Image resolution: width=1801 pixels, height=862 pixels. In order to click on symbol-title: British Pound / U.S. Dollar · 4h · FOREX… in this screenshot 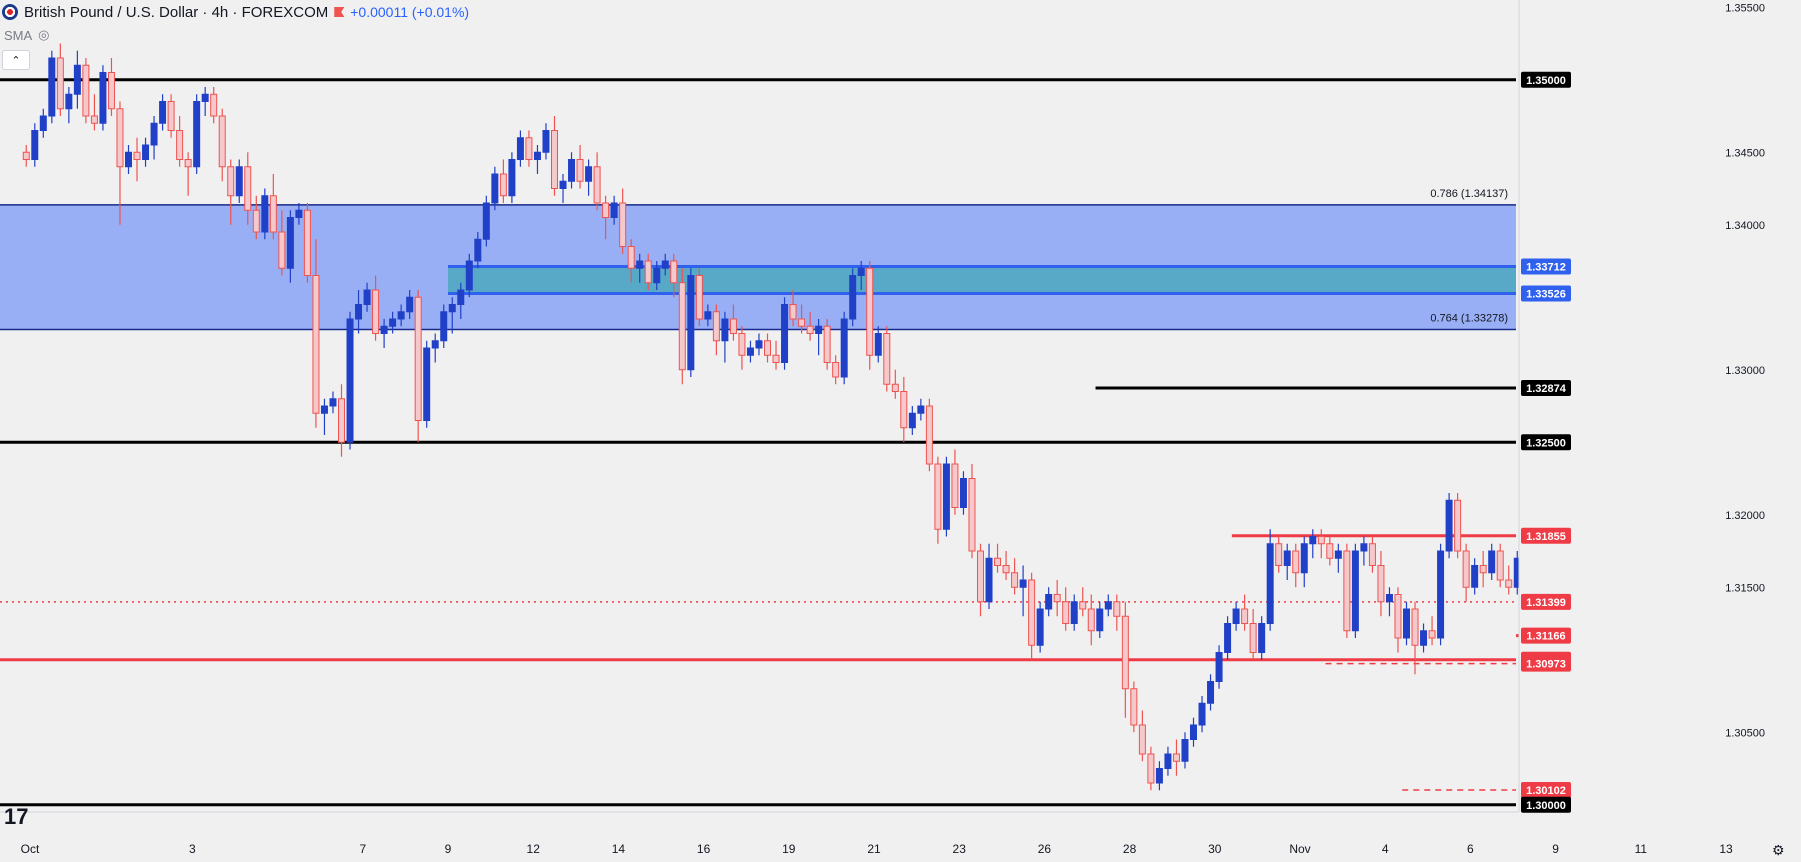, I will do `click(176, 12)`.